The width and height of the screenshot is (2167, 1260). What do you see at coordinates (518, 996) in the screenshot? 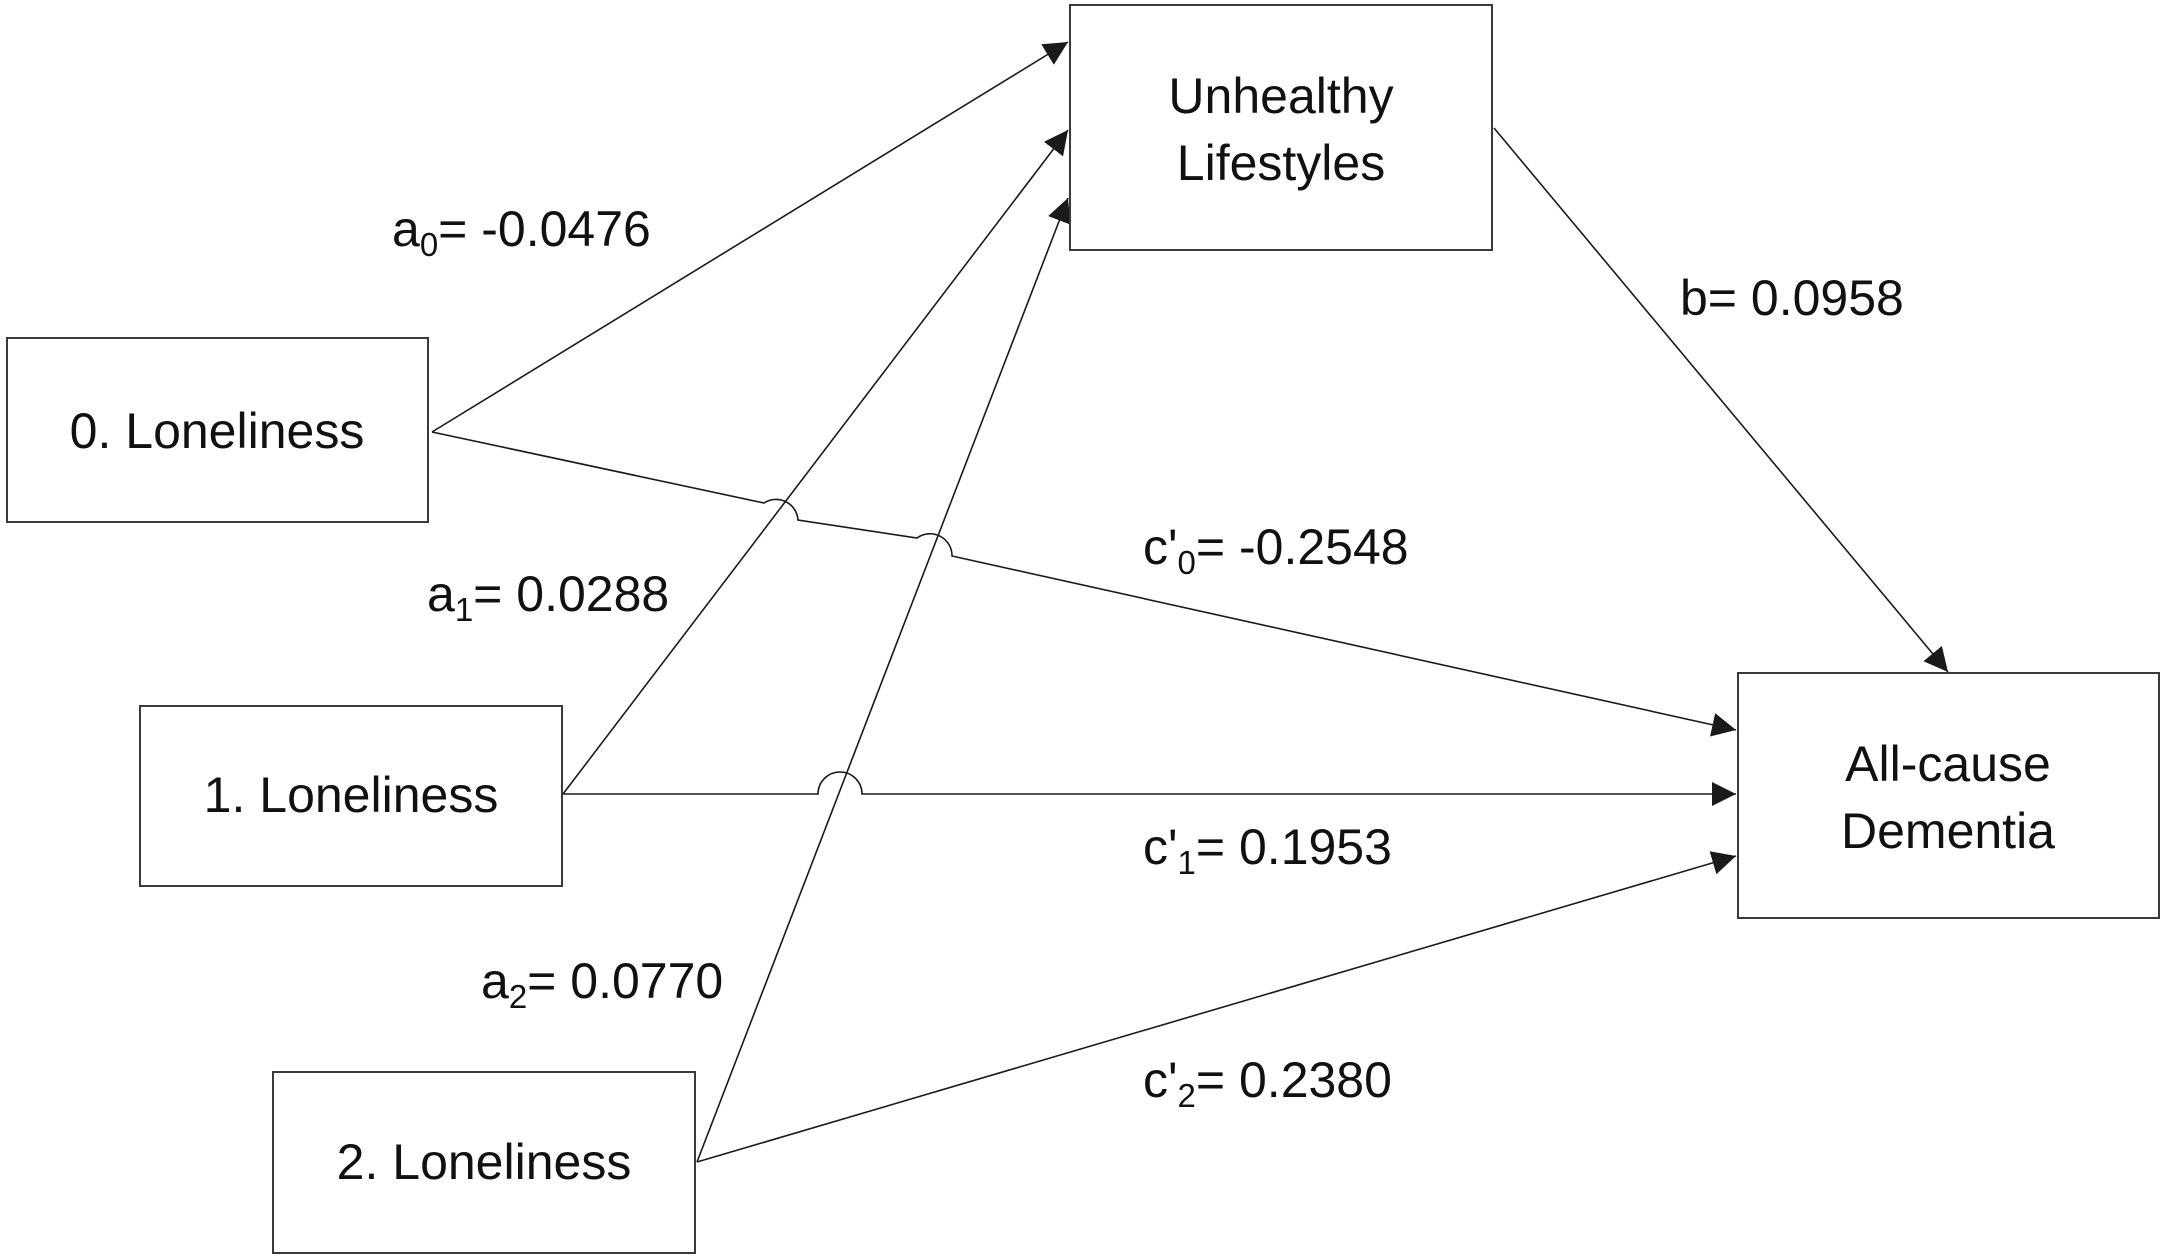
I see `edge-label-a2-subscript: 2` at bounding box center [518, 996].